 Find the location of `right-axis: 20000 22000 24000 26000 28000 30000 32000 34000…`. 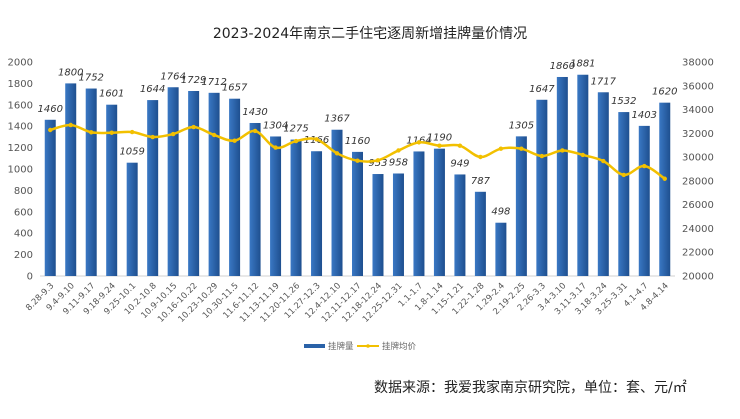

right-axis: 20000 22000 24000 26000 28000 30000 32000 34000… is located at coordinates (698, 170).